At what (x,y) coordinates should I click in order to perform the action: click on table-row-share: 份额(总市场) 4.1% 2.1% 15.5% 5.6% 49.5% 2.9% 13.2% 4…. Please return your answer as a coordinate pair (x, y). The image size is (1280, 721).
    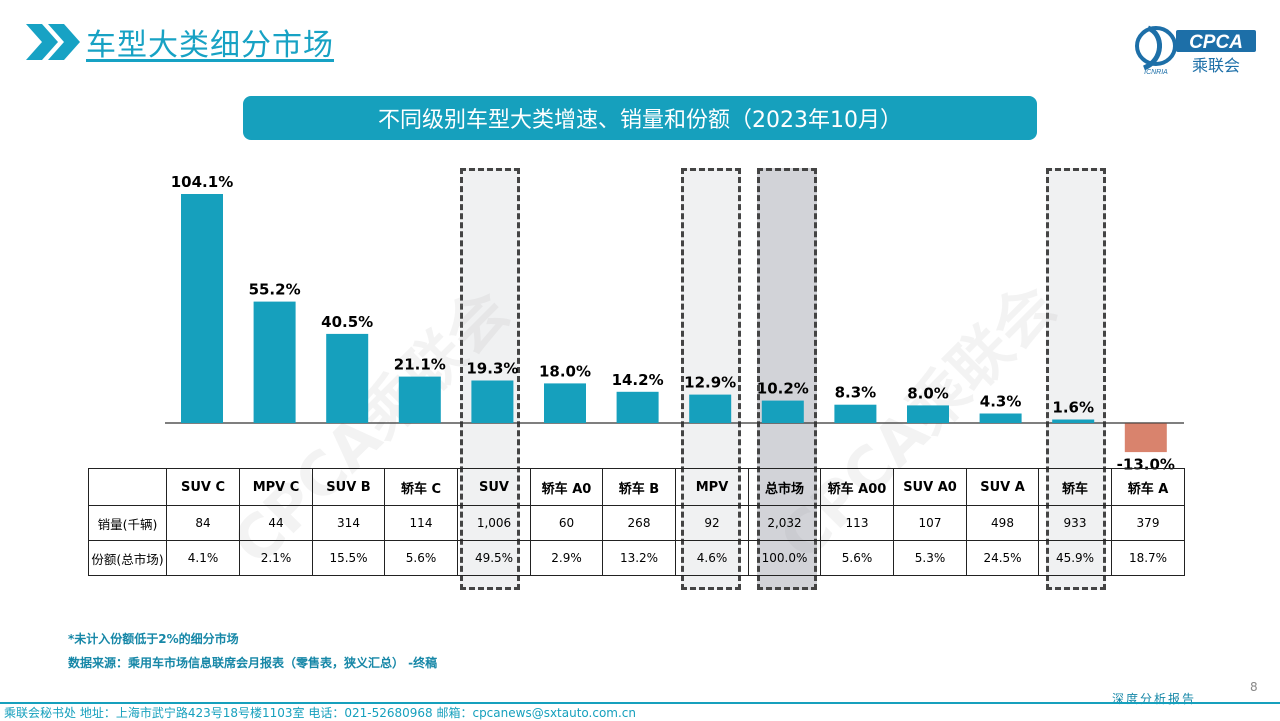
    Looking at the image, I should click on (636, 558).